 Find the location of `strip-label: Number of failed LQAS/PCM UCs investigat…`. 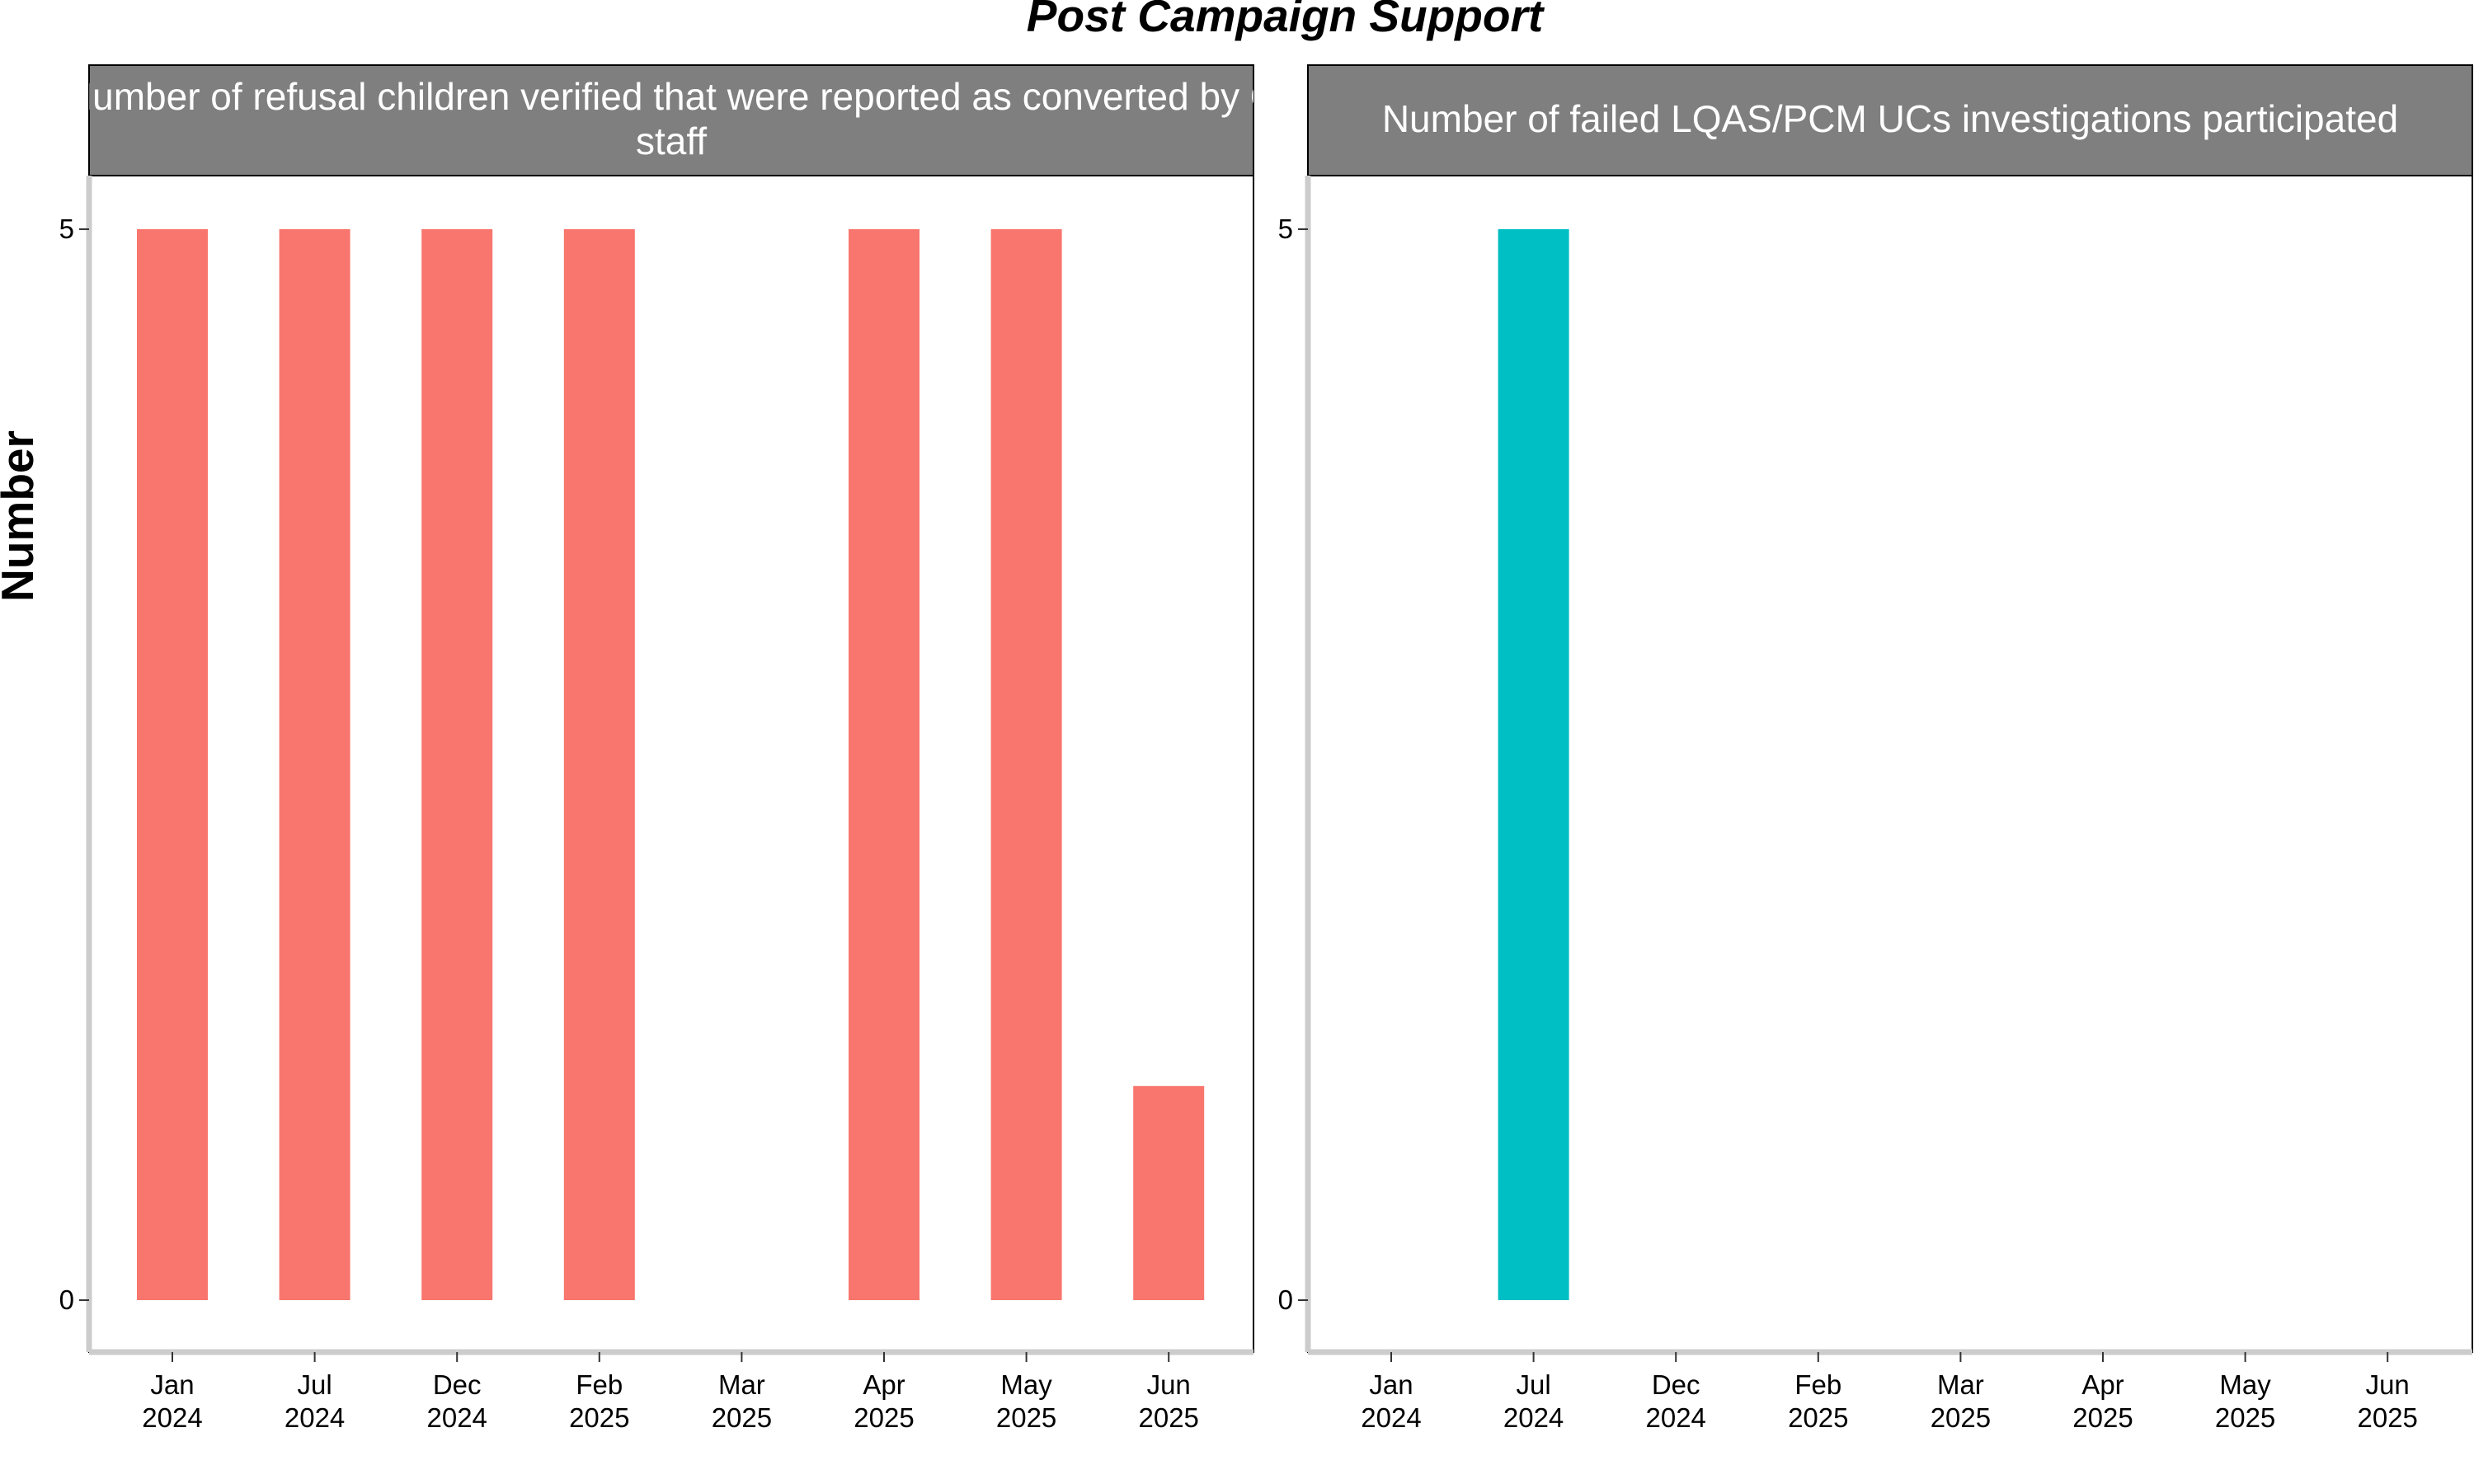

strip-label: Number of failed LQAS/PCM UCs investigat… is located at coordinates (1890, 119).